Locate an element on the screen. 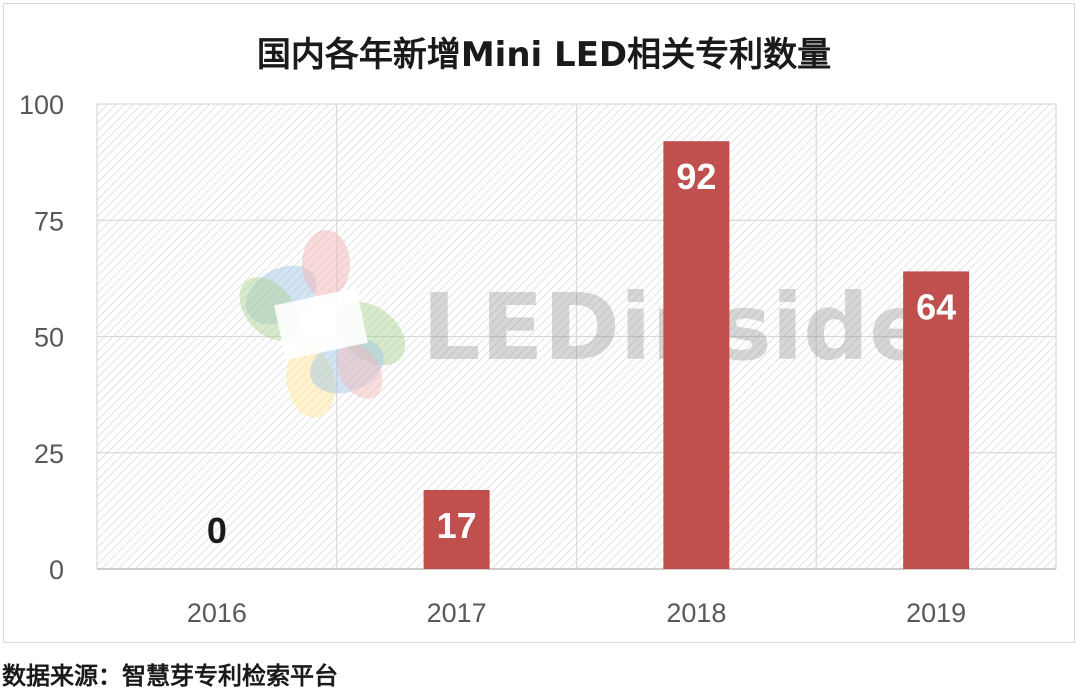  y-axis: 0 25 50 75 100 is located at coordinates (41, 337).